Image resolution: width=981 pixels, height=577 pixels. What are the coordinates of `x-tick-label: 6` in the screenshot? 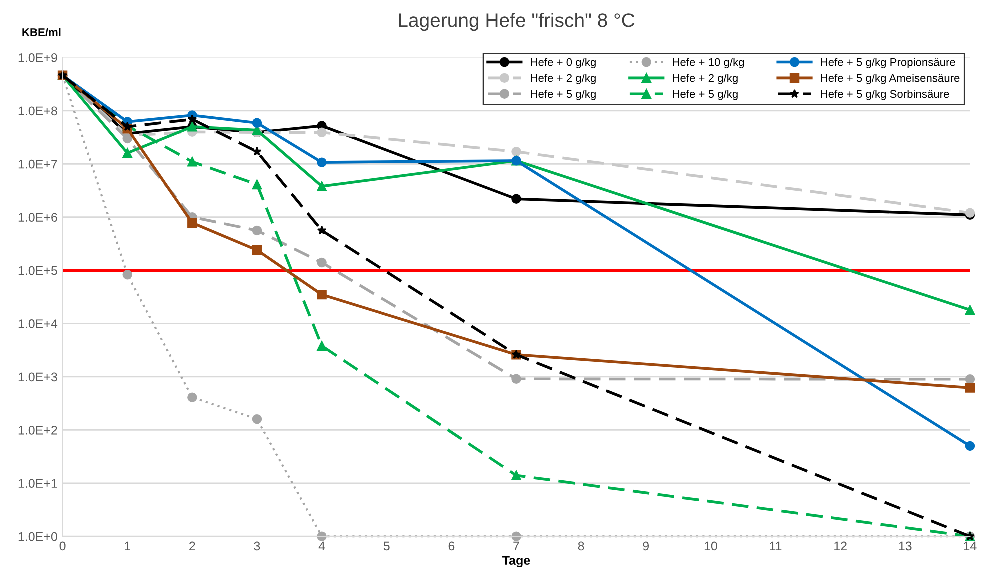 It's located at (451, 546).